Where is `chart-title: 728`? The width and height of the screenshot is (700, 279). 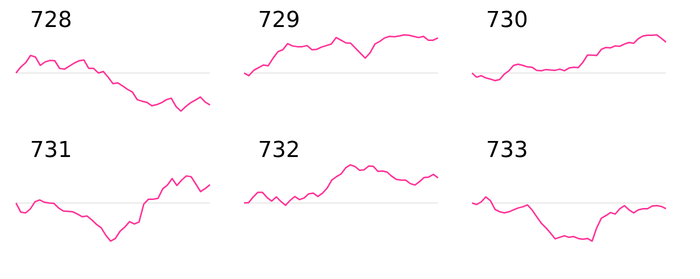
chart-title: 728 is located at coordinates (51, 21).